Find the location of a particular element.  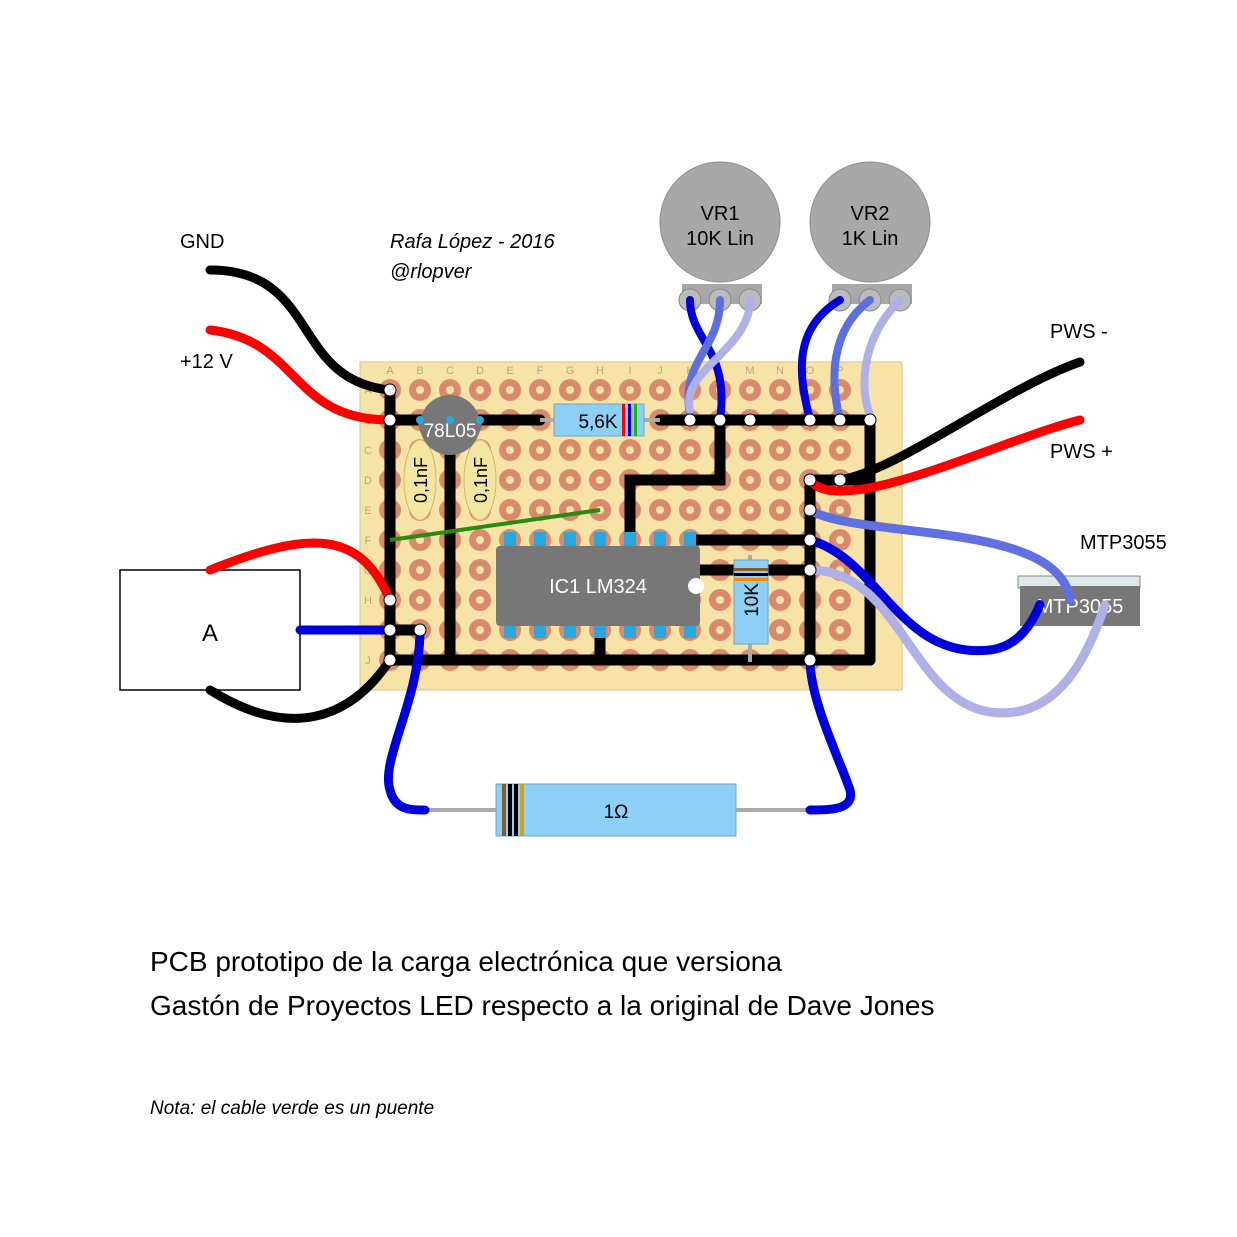

ic-lm324: IC1 LM324 is located at coordinates (600, 585).